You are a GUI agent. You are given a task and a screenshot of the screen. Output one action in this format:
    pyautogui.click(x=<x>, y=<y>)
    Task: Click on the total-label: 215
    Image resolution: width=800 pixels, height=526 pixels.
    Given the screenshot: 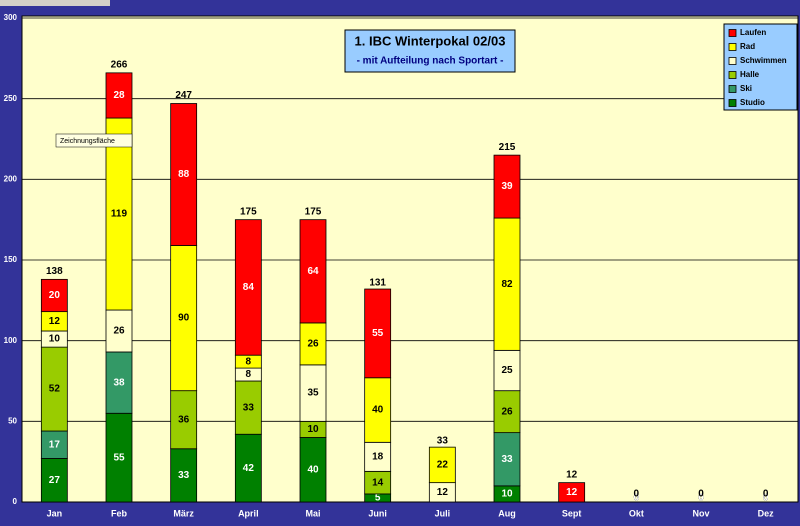 What is the action you would take?
    pyautogui.click(x=507, y=147)
    